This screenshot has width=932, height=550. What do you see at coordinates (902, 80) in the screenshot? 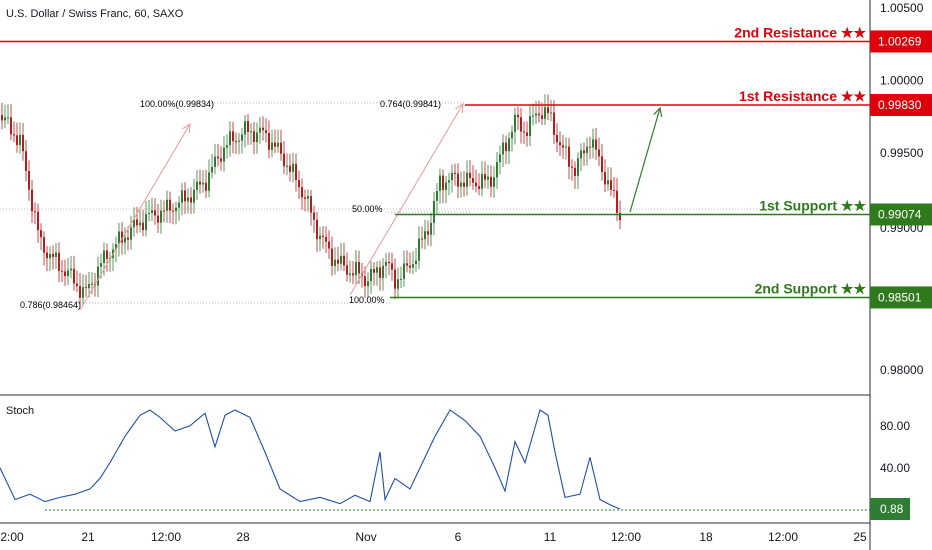
I see `price-tick-label: 1.00000` at bounding box center [902, 80].